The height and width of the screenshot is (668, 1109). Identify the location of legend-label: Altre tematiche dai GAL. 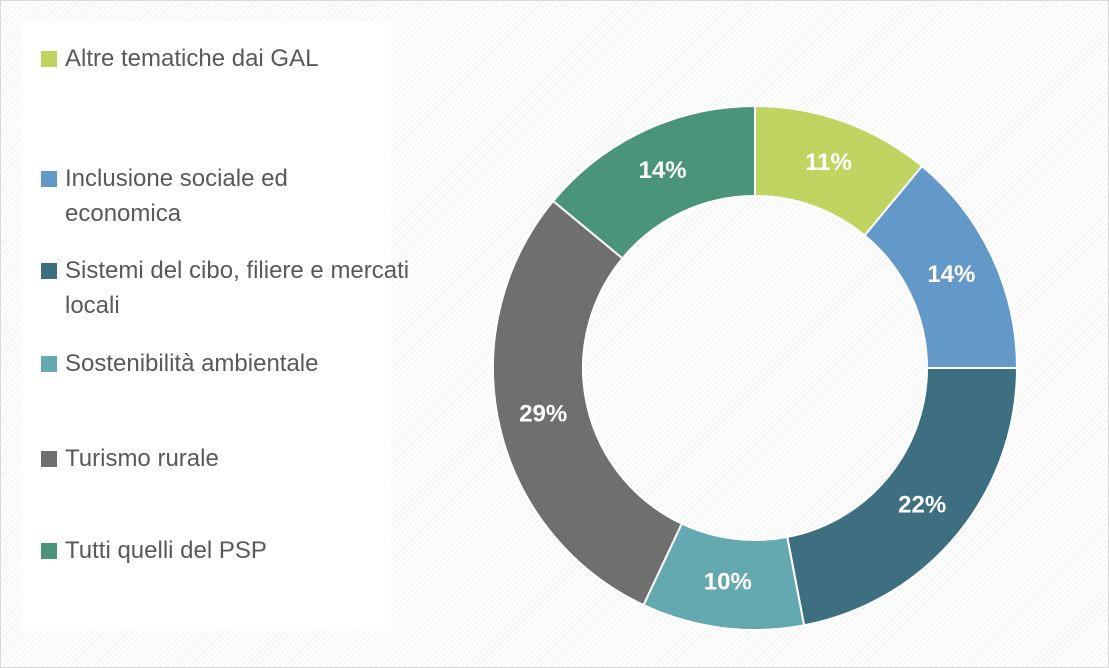
(192, 58).